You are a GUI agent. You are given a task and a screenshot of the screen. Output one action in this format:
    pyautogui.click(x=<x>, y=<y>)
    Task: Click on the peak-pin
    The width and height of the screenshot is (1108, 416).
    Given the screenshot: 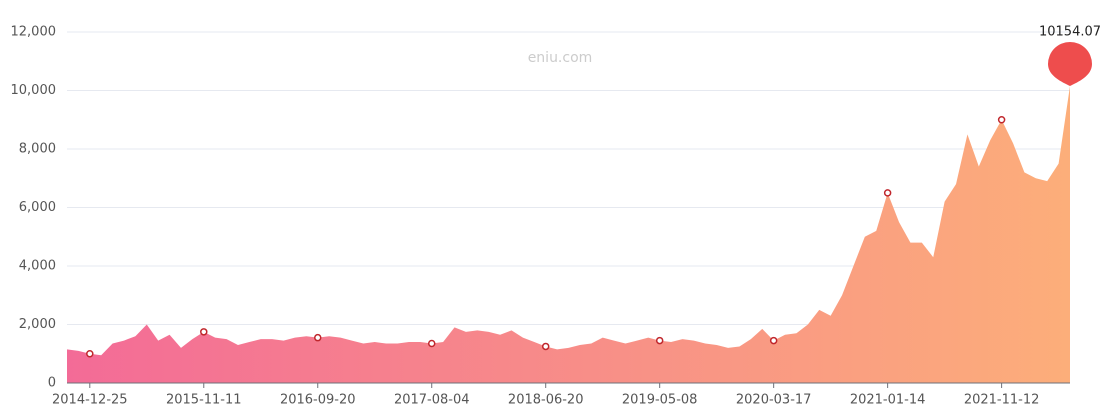 What is the action you would take?
    pyautogui.click(x=1070, y=63)
    